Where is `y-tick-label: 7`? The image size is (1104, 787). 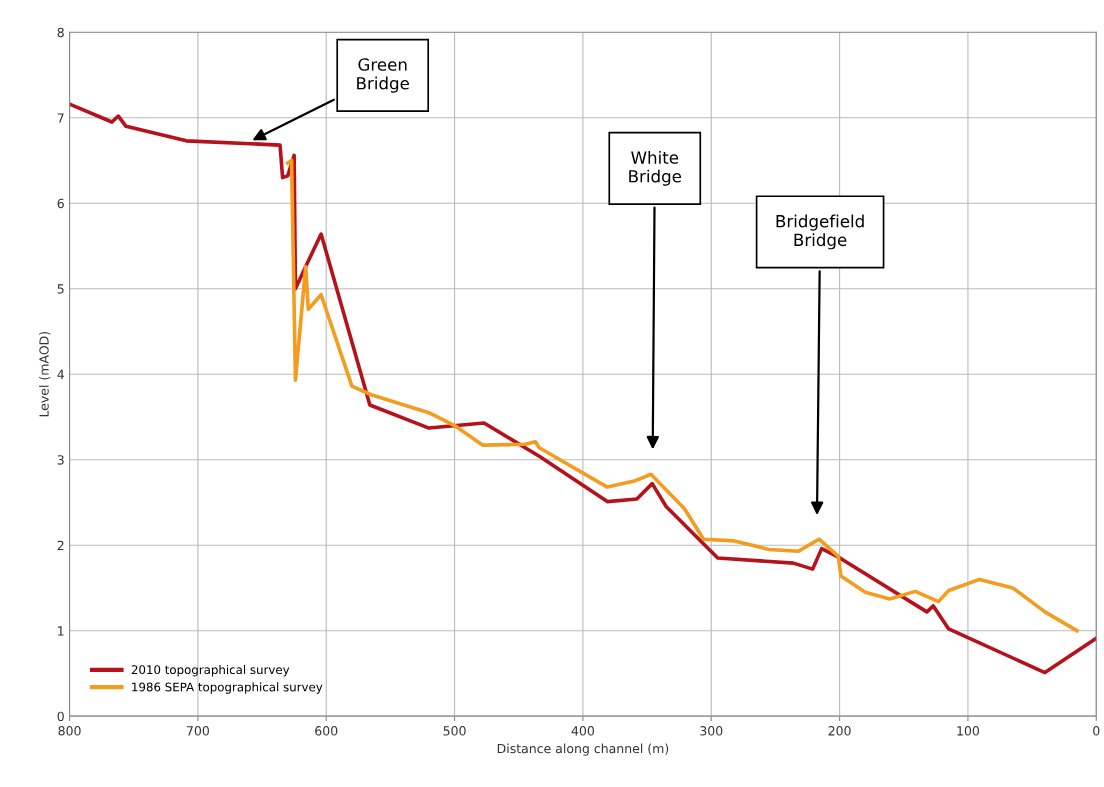
y-tick-label: 7 is located at coordinates (60, 118).